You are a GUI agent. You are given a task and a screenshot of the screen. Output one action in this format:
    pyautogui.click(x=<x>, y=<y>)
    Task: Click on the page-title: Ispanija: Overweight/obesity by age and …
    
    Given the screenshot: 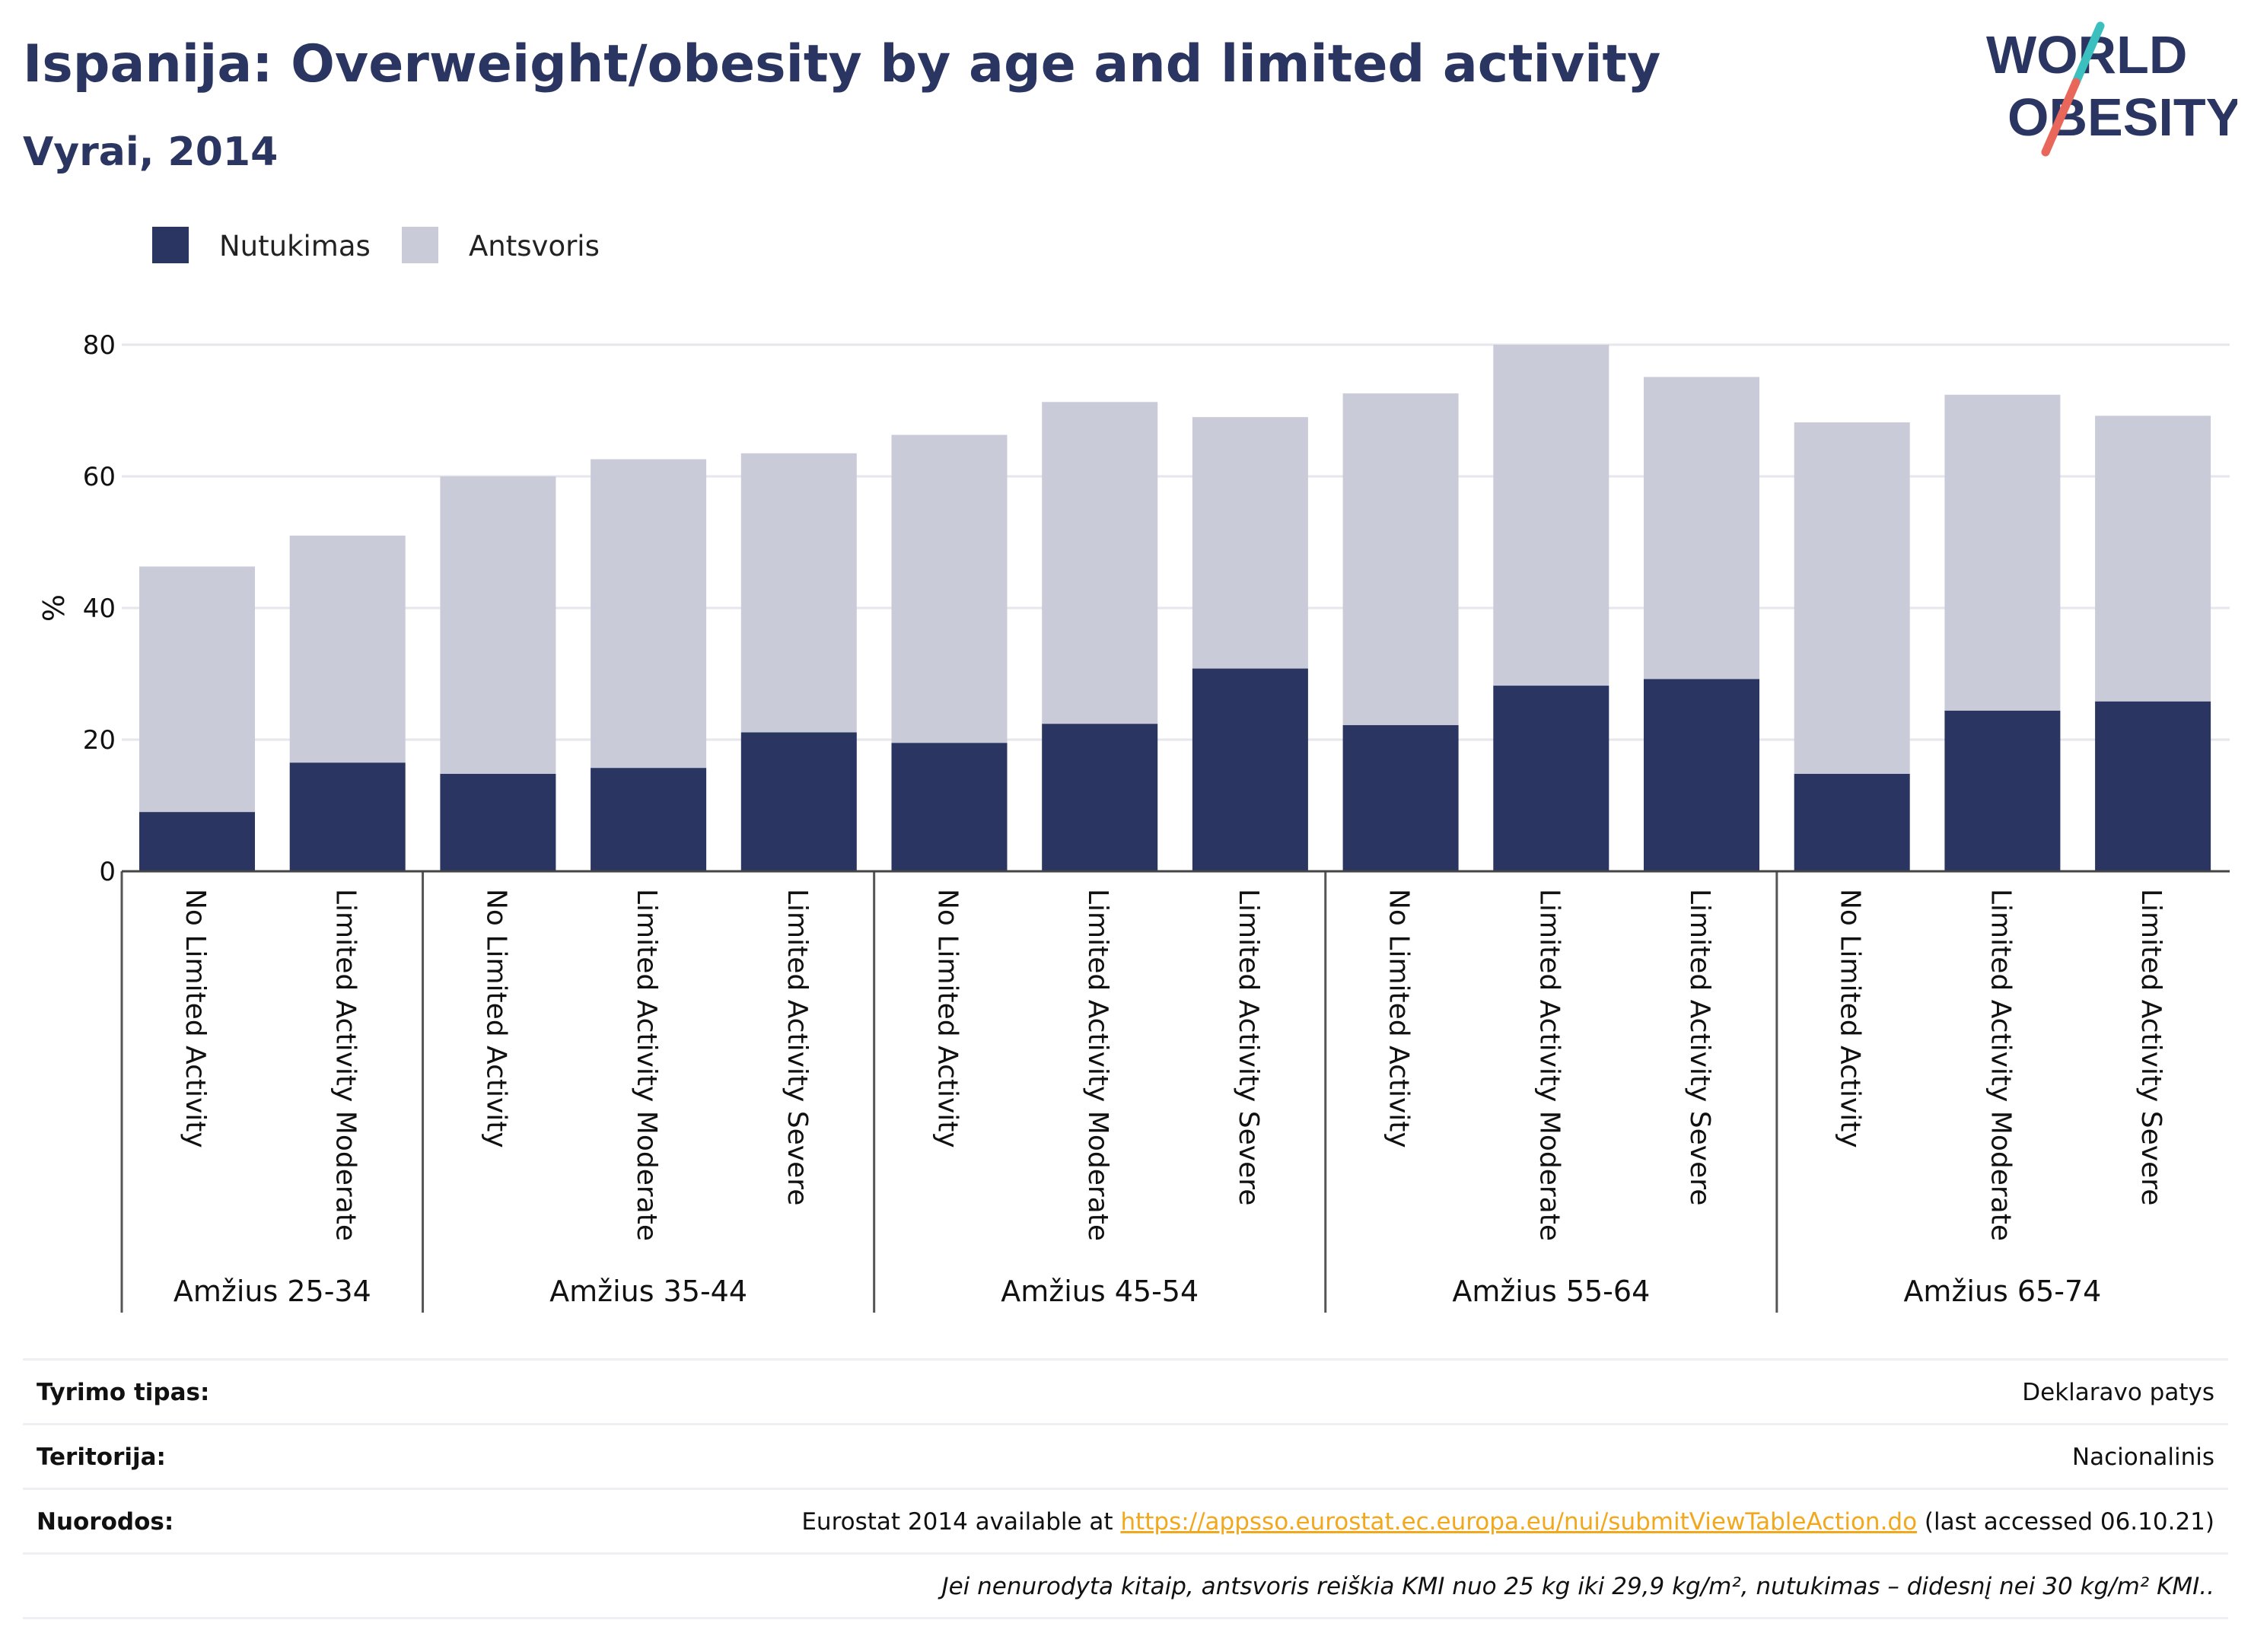 What is the action you would take?
    pyautogui.click(x=842, y=64)
    